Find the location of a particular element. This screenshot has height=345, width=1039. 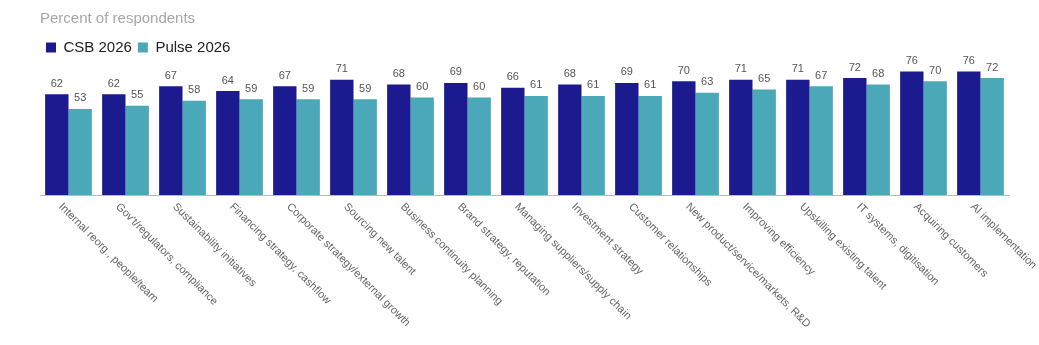

data-label: 63 is located at coordinates (707, 81).